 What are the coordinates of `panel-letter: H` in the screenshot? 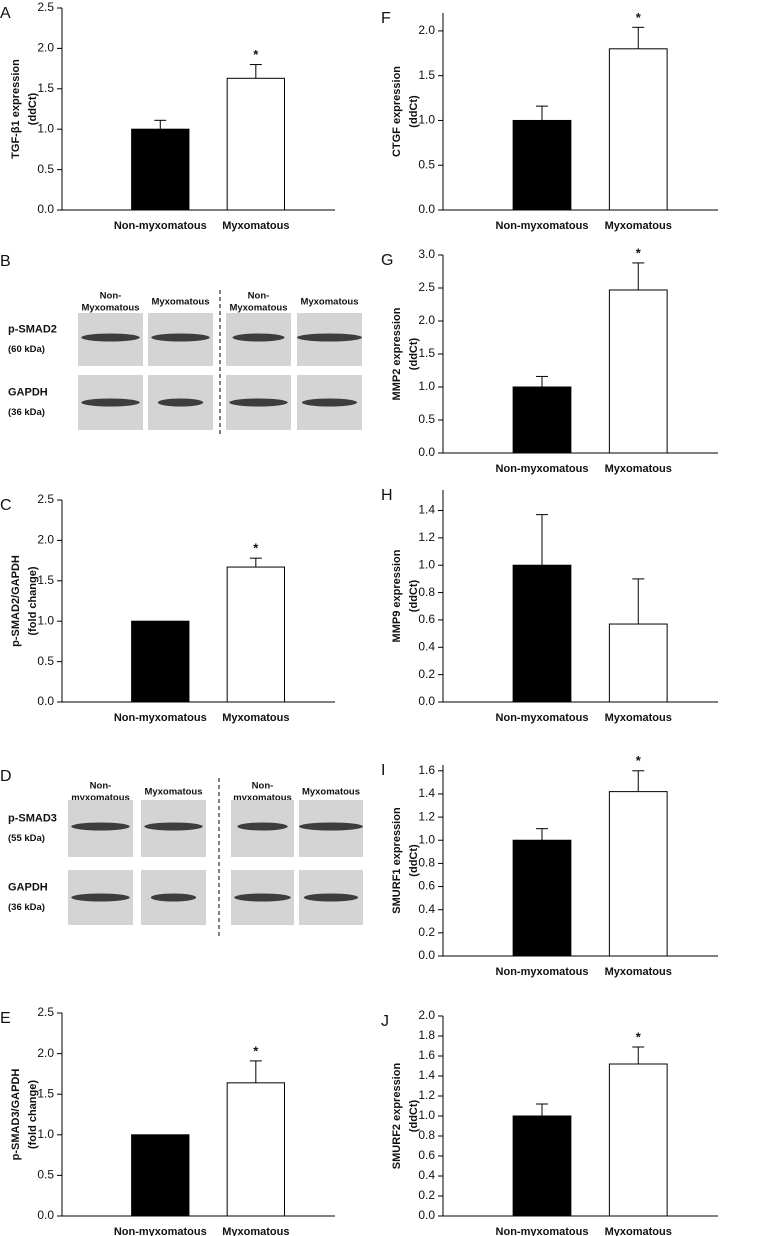 It's located at (387, 495).